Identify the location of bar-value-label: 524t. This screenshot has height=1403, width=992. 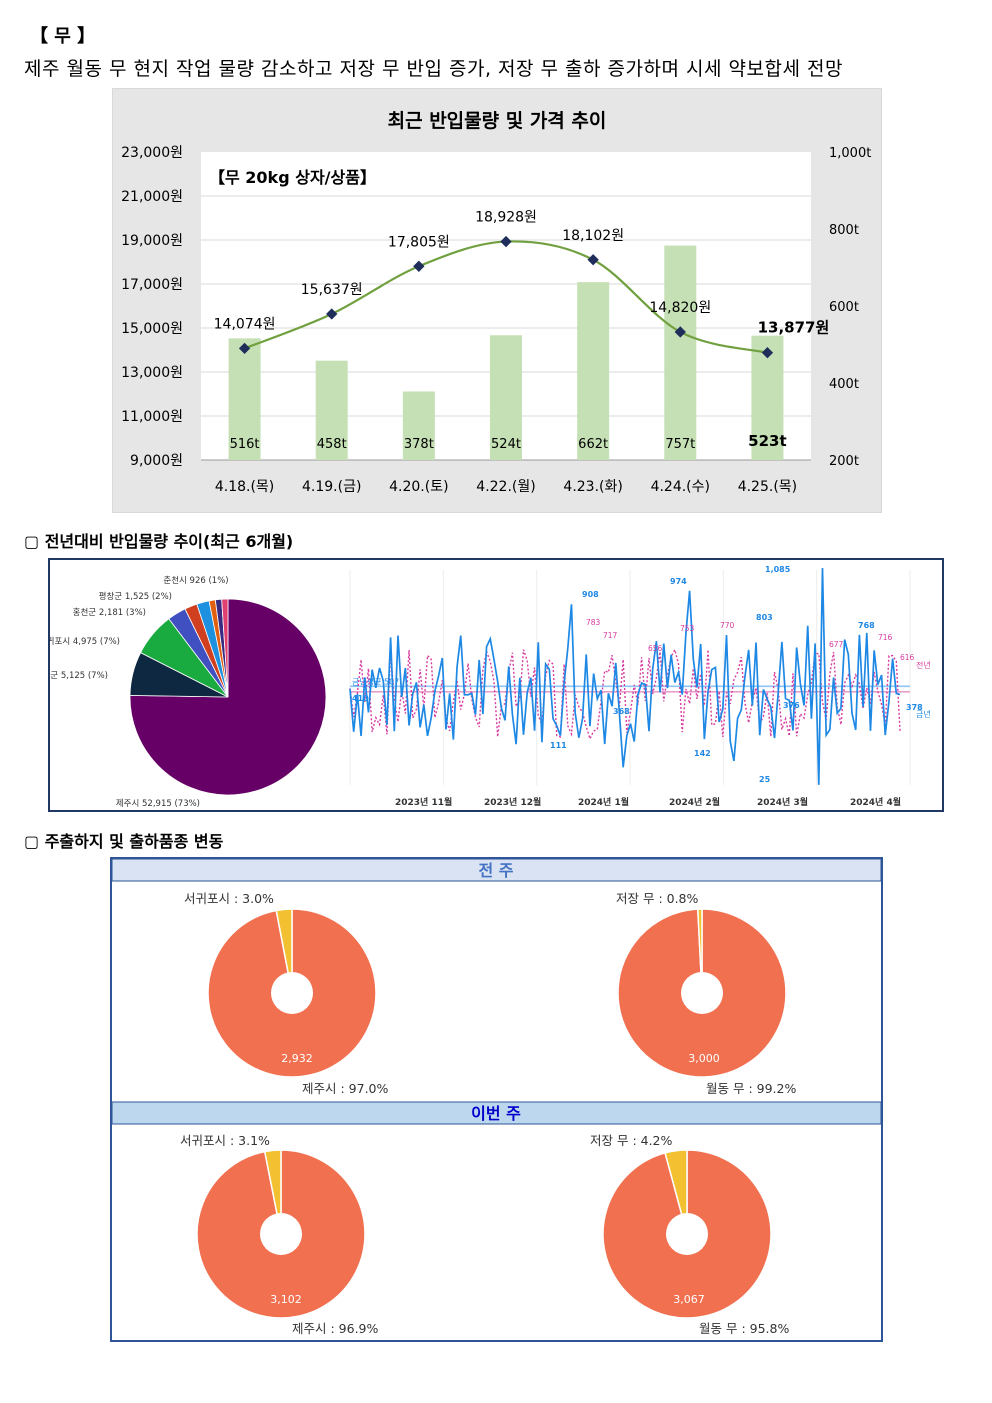
(506, 444).